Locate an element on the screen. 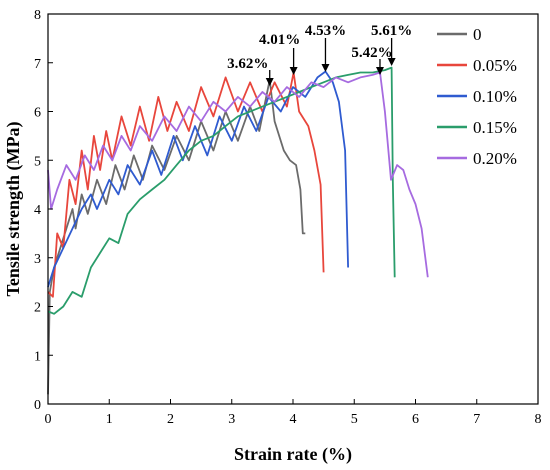 The image size is (550, 470). y-tick-label: 1 is located at coordinates (37, 356).